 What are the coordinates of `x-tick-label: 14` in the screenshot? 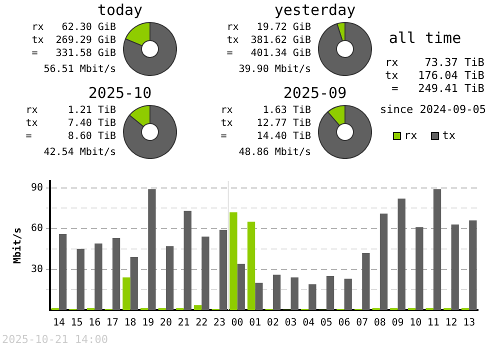 It's located at (58, 323).